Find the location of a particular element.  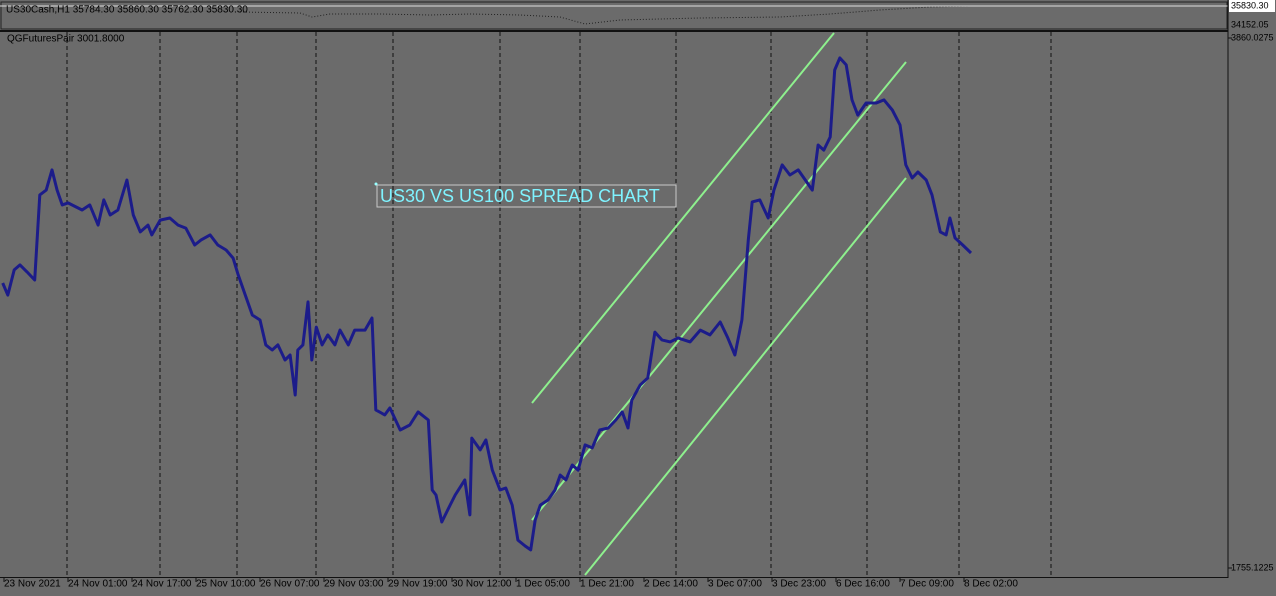

x-tick-label: 2 Dec 14:00 is located at coordinates (671, 584).